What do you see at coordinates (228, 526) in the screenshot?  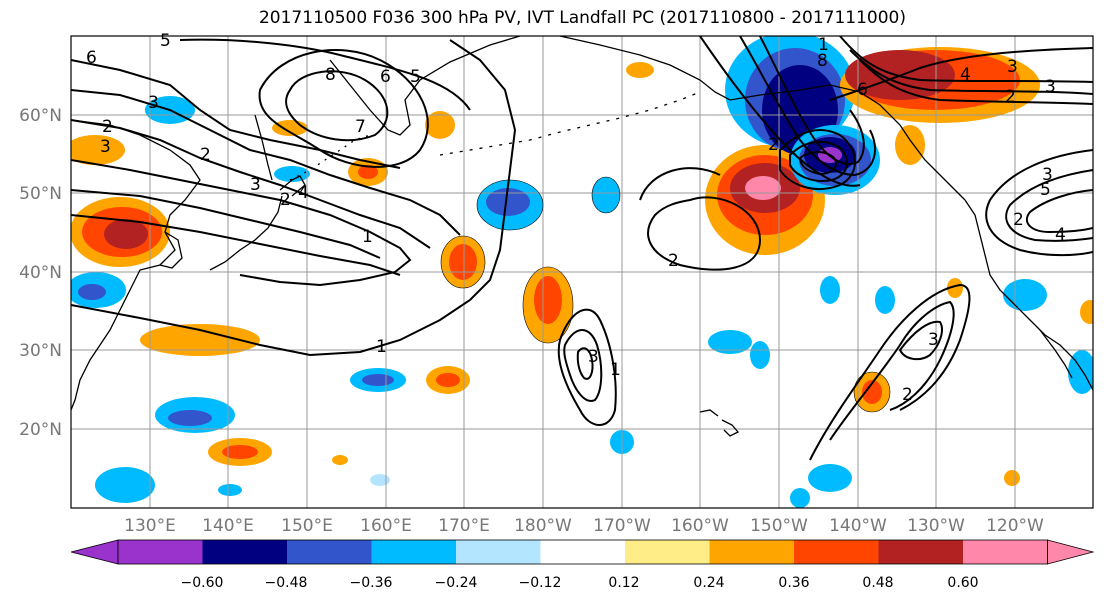 I see `lon-label: 140°E` at bounding box center [228, 526].